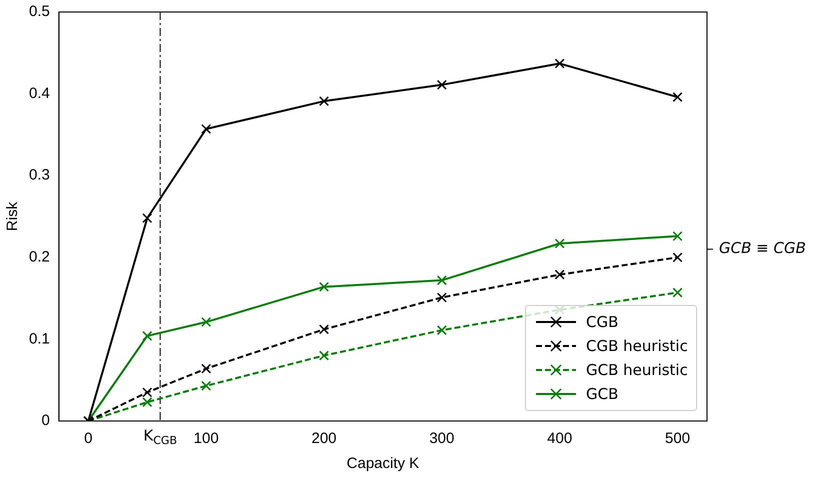 Image resolution: width=819 pixels, height=477 pixels. Describe the element at coordinates (13, 216) in the screenshot. I see `y-axis-title: Risk` at that location.